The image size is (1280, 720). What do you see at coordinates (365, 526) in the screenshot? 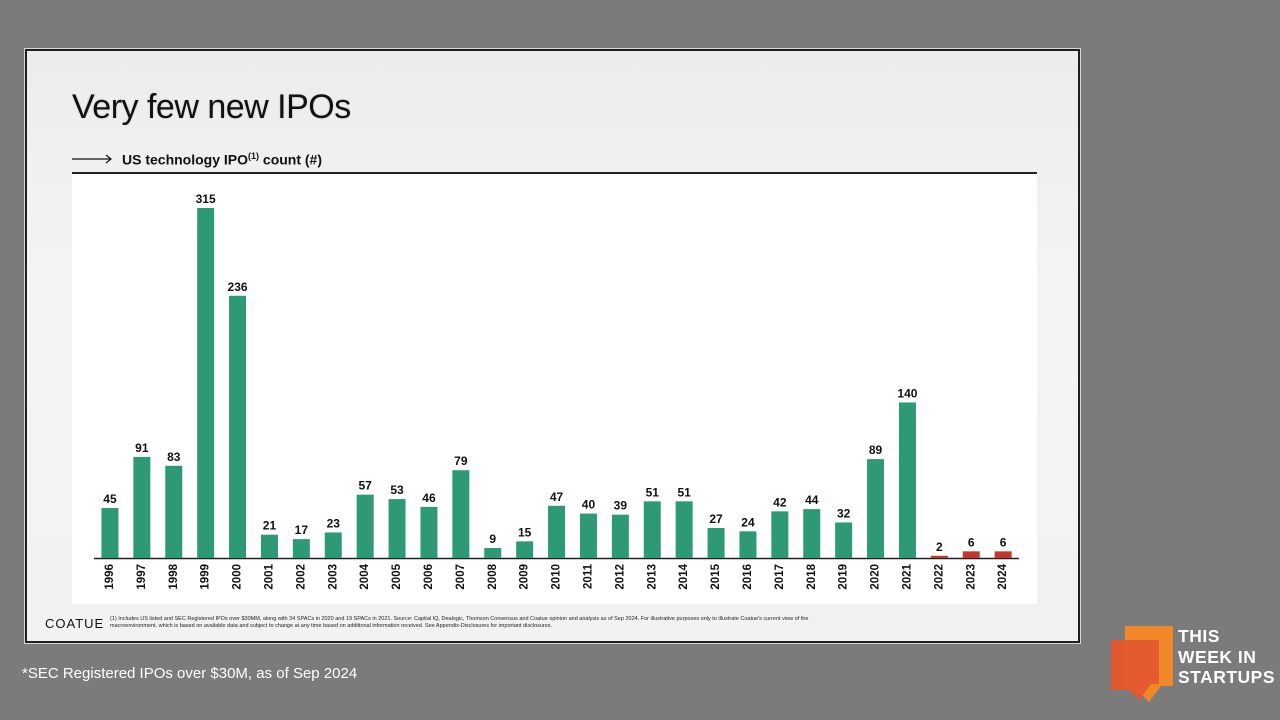
I see `bar-2004` at bounding box center [365, 526].